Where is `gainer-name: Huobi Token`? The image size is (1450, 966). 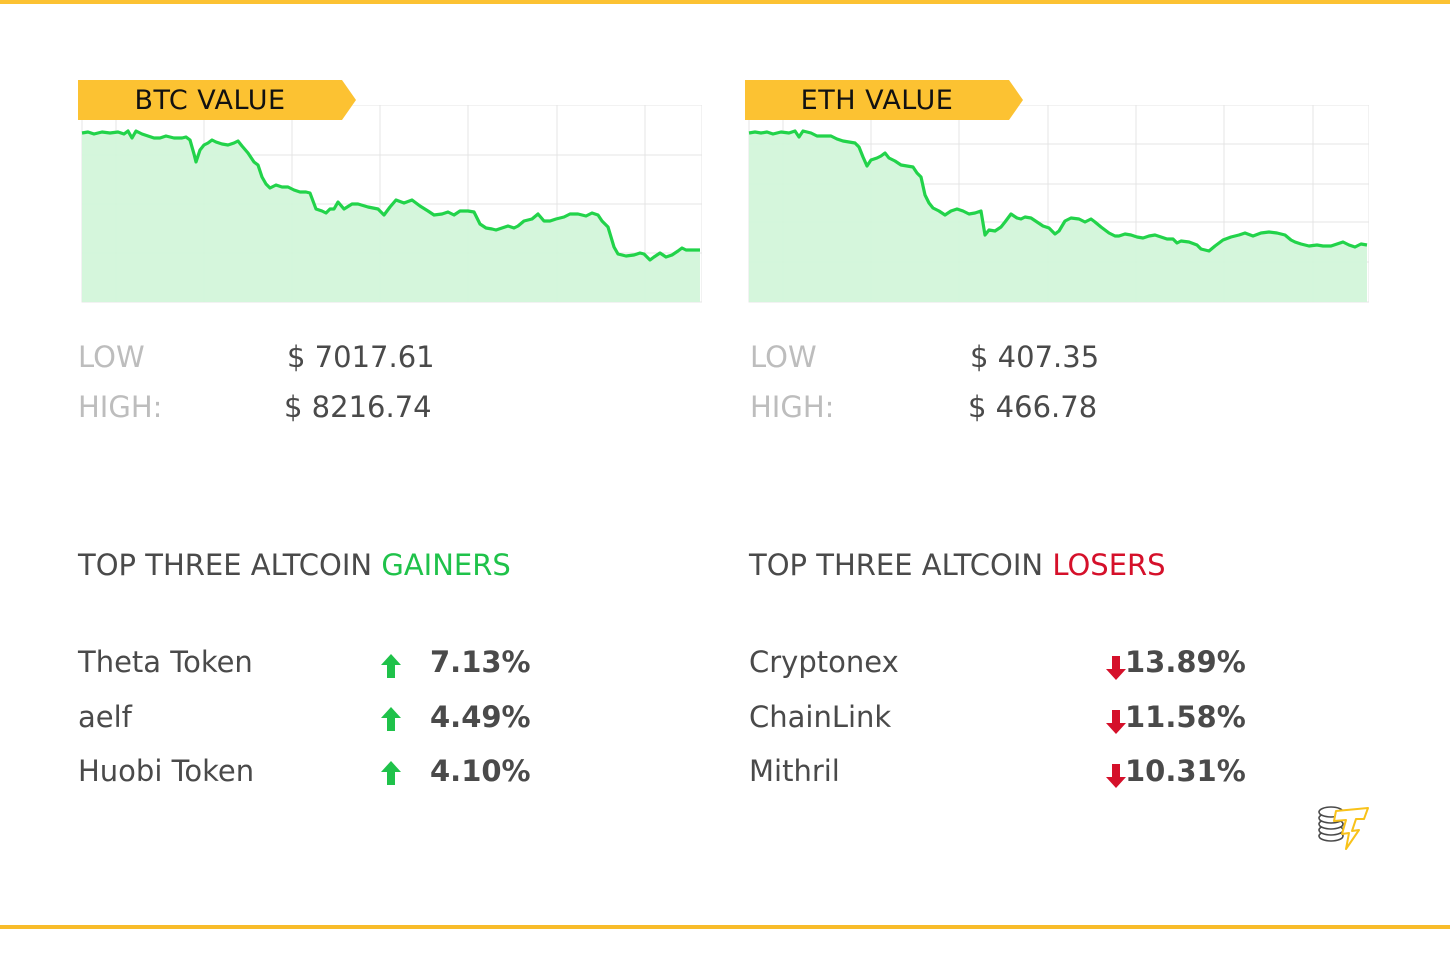 gainer-name: Huobi Token is located at coordinates (166, 771).